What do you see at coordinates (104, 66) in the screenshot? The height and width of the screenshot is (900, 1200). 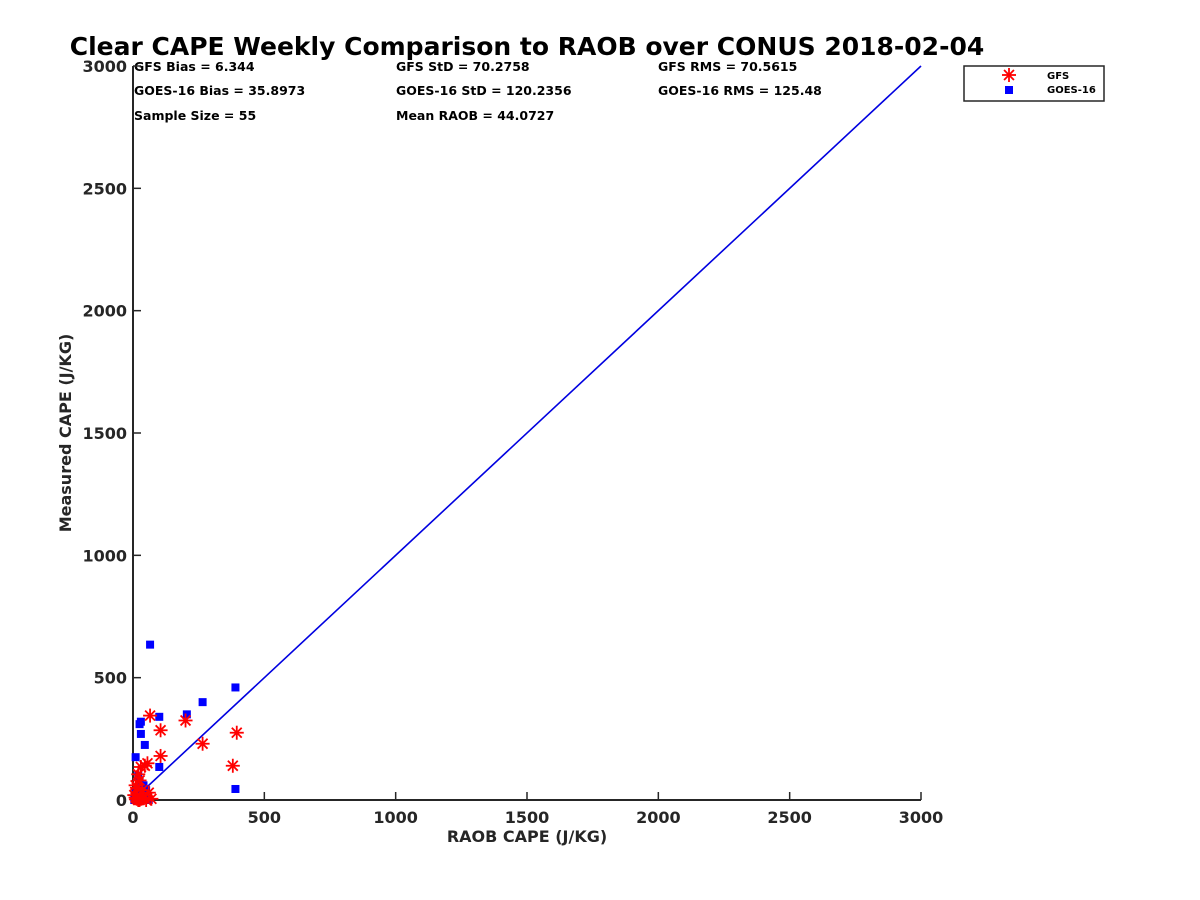 I see `y-tick-label: 3000` at bounding box center [104, 66].